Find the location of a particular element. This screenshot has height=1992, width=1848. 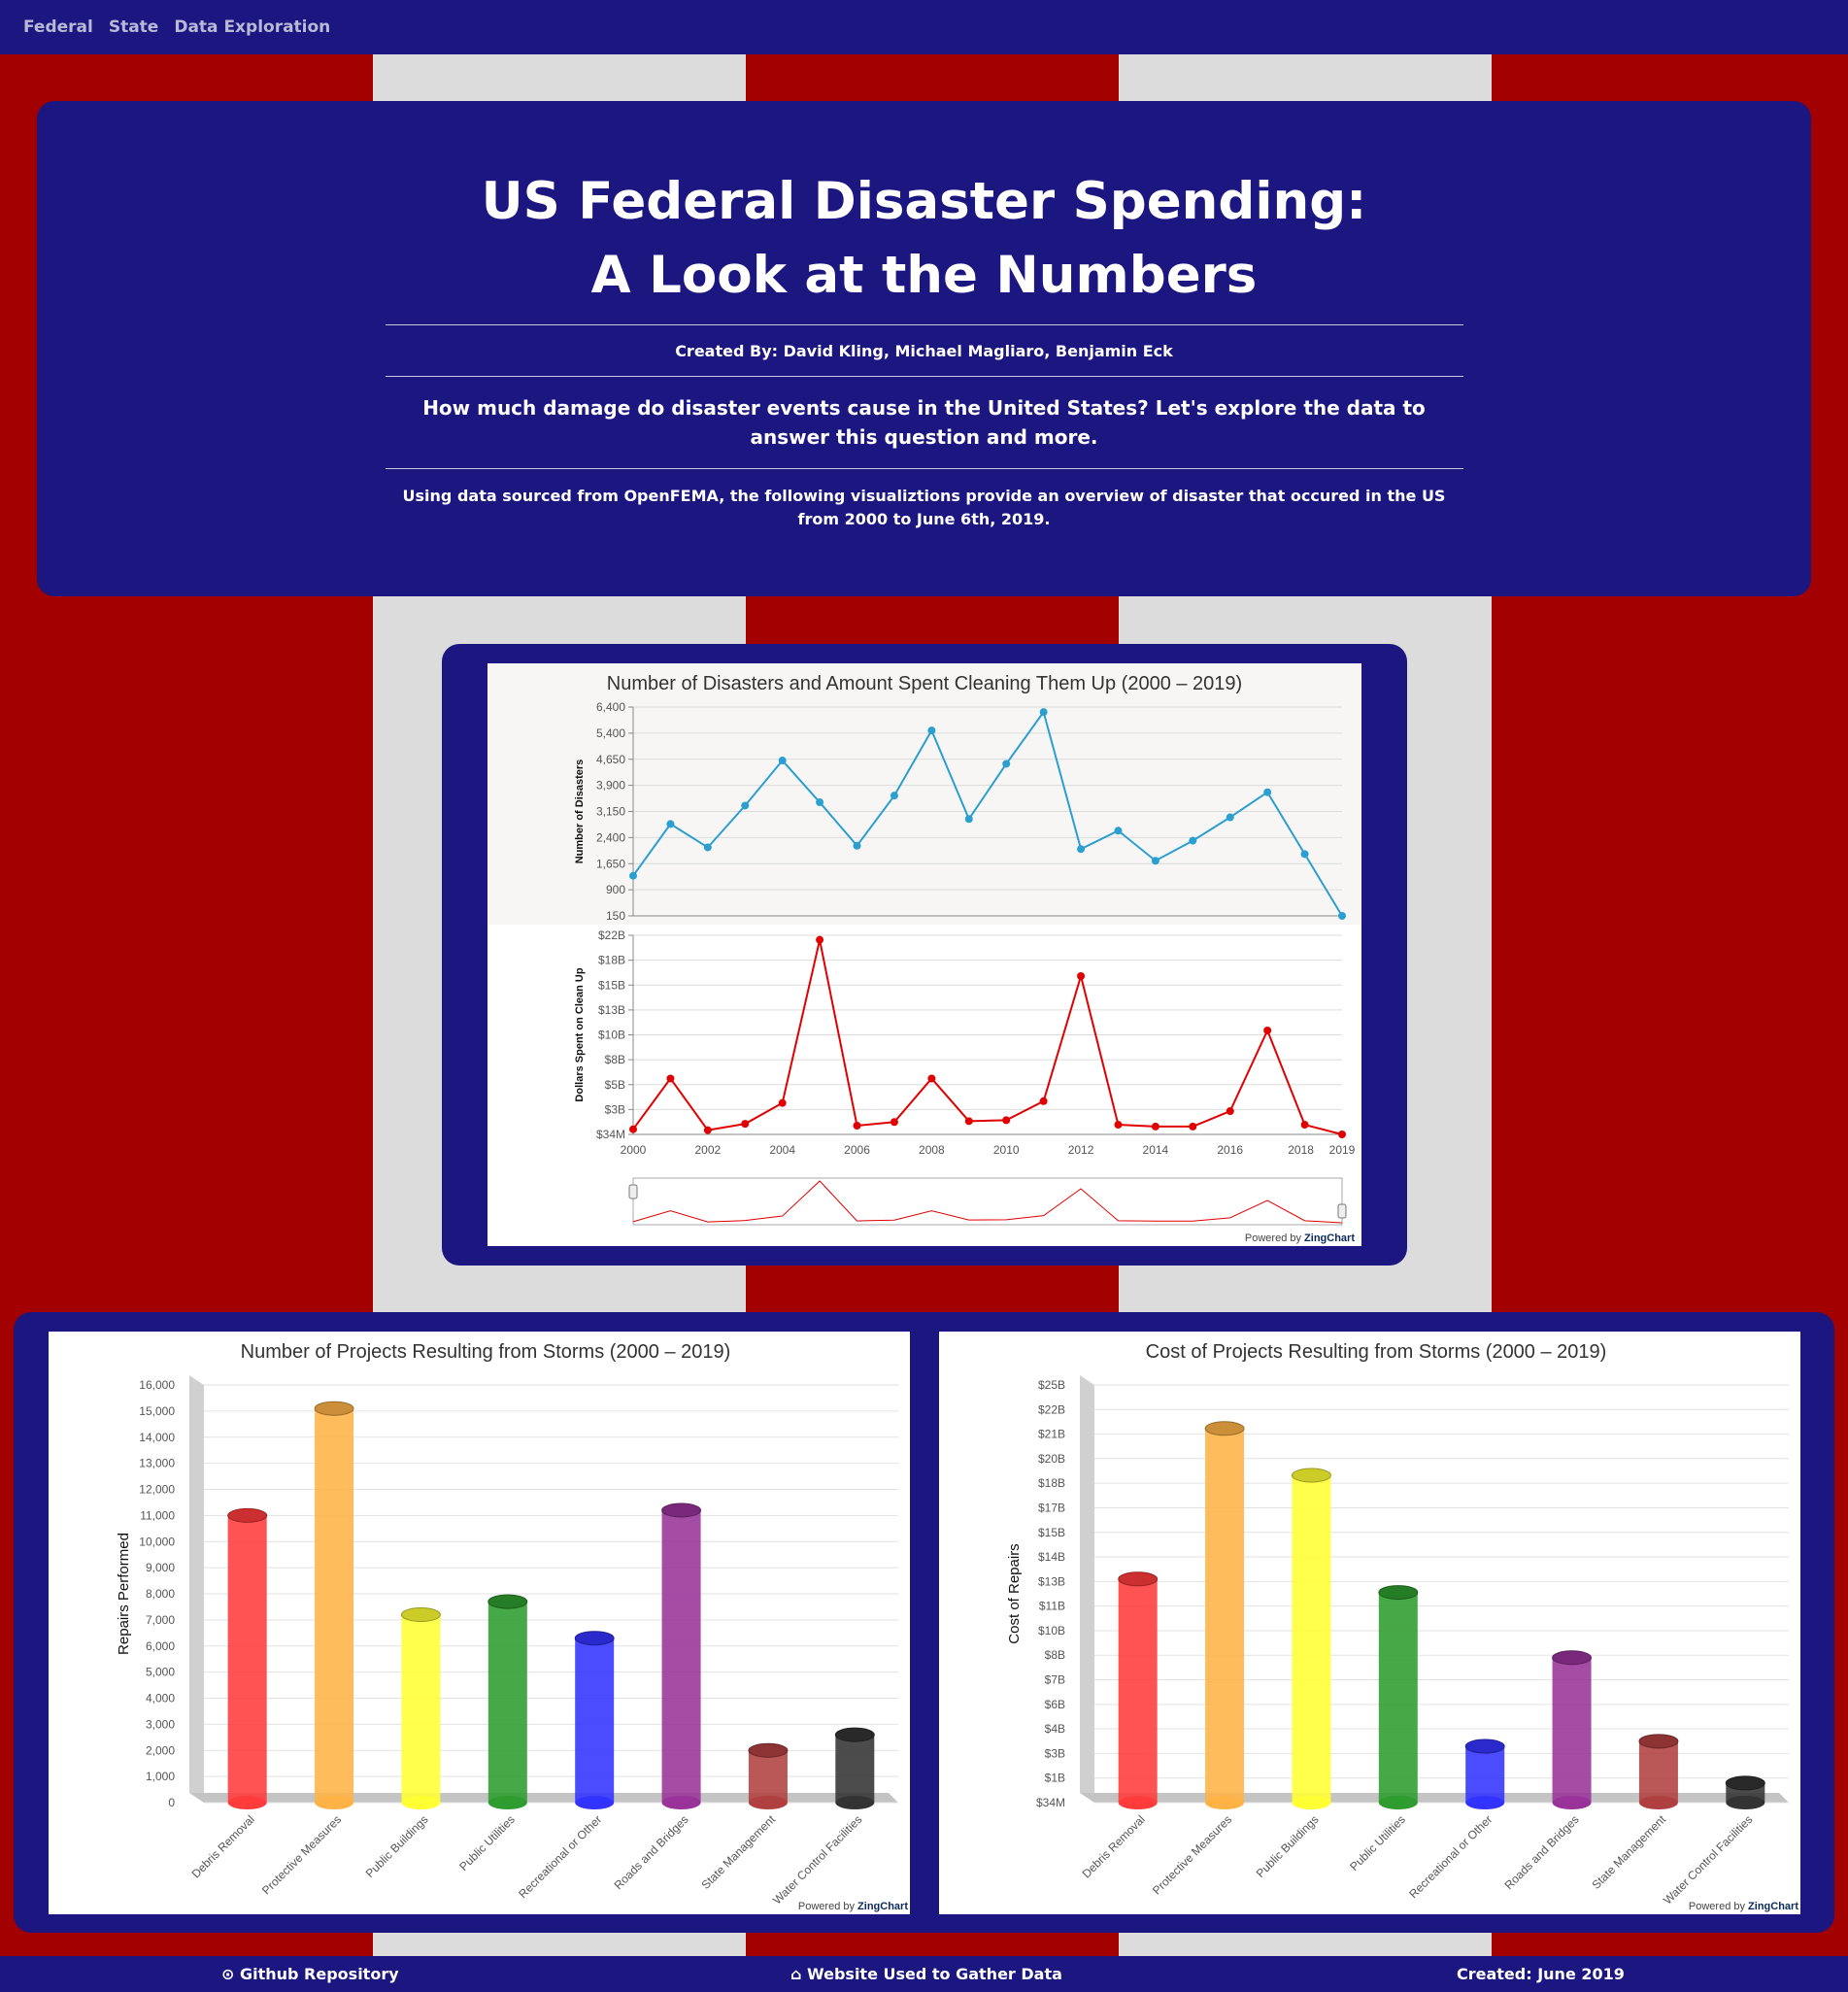

x-tick-label: Public Buildings is located at coordinates (1288, 1846).